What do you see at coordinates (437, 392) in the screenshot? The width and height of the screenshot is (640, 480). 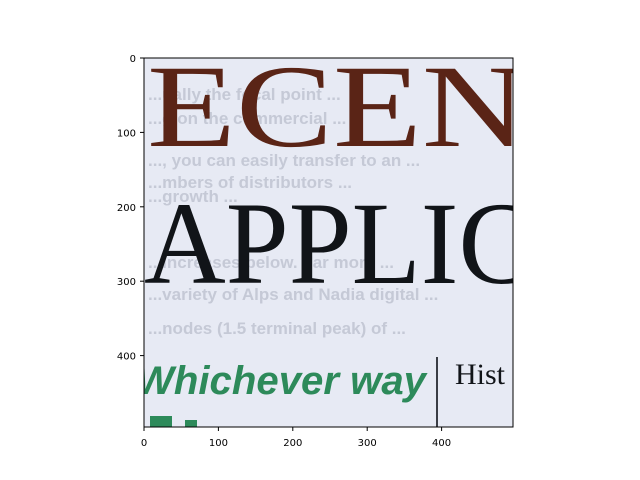 I see `column-rule` at bounding box center [437, 392].